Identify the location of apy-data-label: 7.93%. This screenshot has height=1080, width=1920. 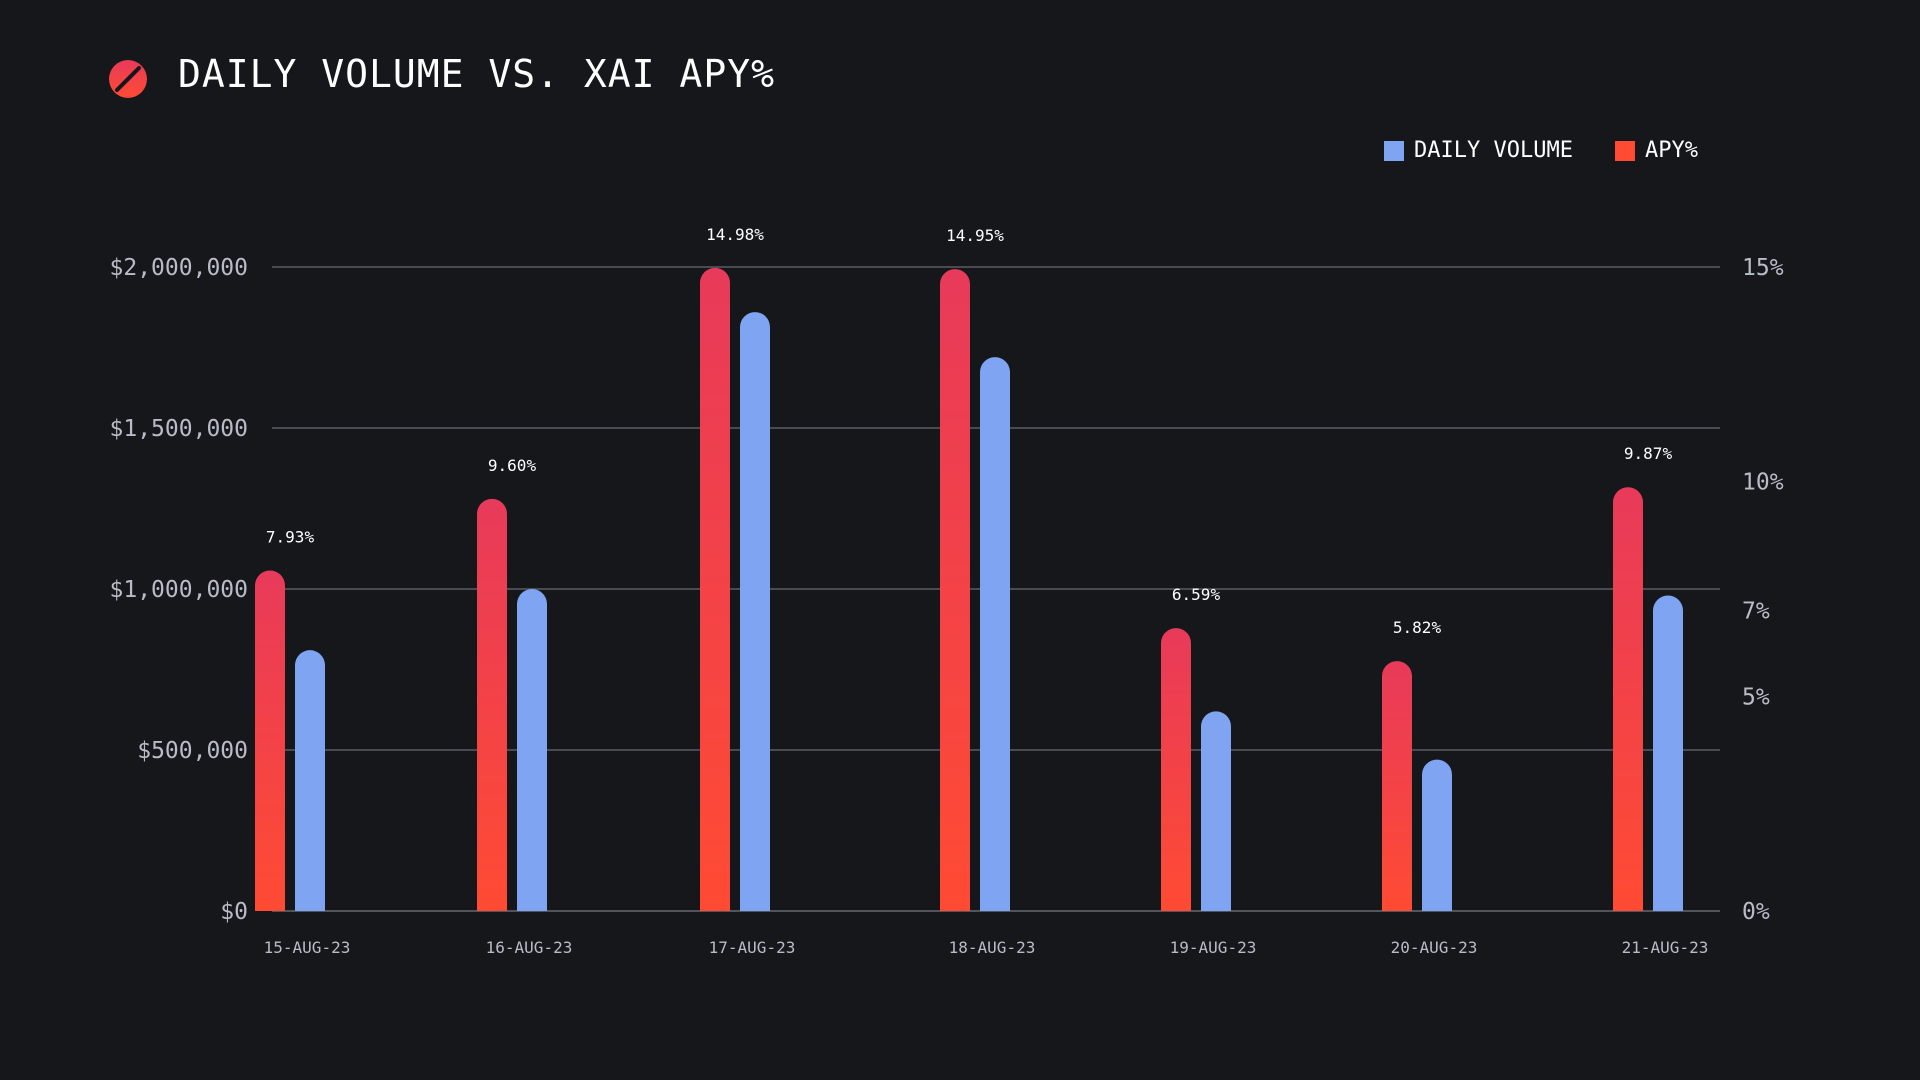
(290, 537).